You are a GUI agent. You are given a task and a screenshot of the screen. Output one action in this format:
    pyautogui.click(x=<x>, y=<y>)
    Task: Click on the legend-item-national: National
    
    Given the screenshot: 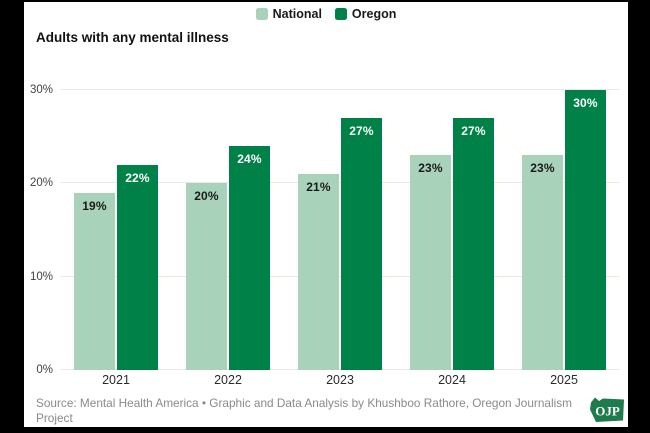 What is the action you would take?
    pyautogui.click(x=288, y=14)
    